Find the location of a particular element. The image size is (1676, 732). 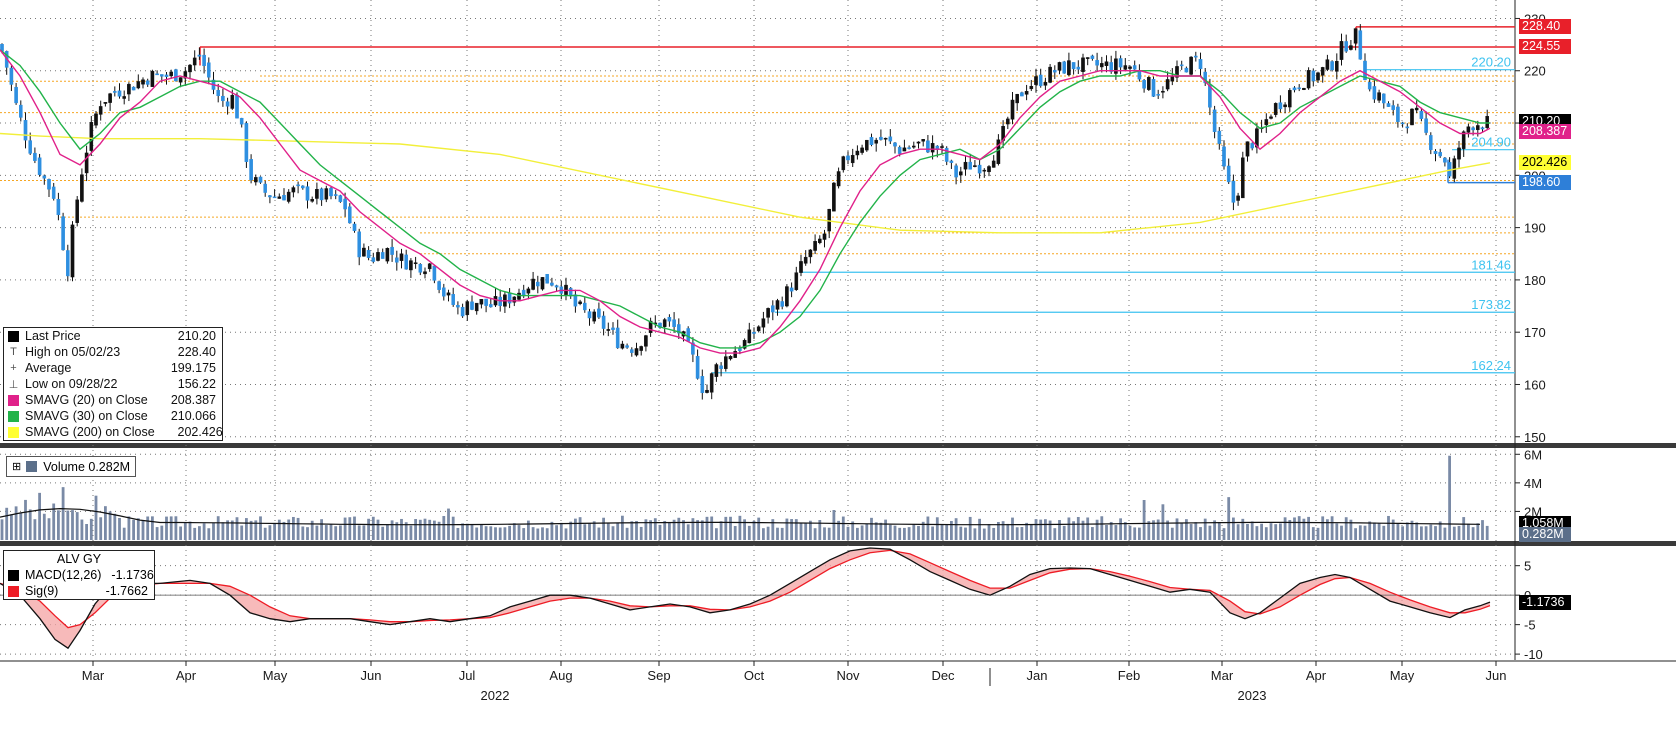

macd-y-tick-label: -10 is located at coordinates (1533, 654).